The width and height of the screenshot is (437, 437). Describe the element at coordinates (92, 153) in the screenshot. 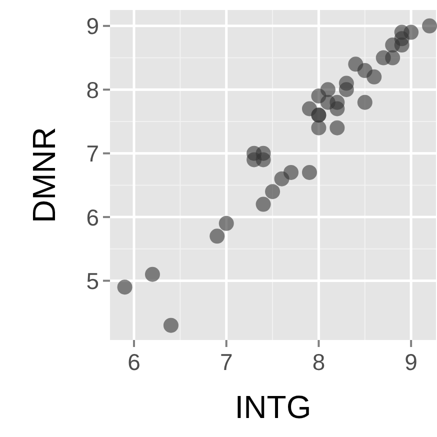

I see `y-tick-label: 7` at that location.